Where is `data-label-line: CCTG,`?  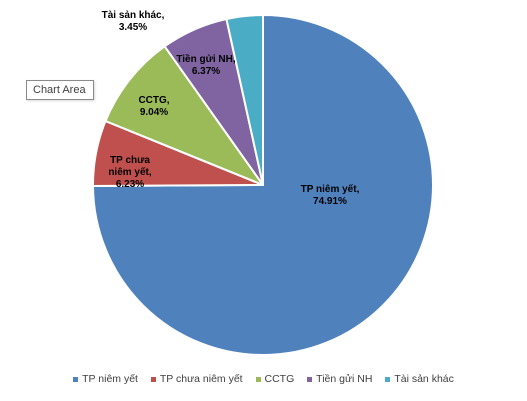 data-label-line: CCTG, is located at coordinates (153, 100).